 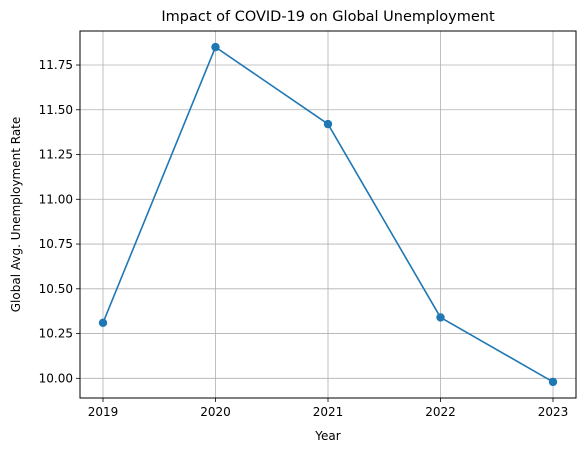 What do you see at coordinates (56, 334) in the screenshot?
I see `y-tick-label: 10.25` at bounding box center [56, 334].